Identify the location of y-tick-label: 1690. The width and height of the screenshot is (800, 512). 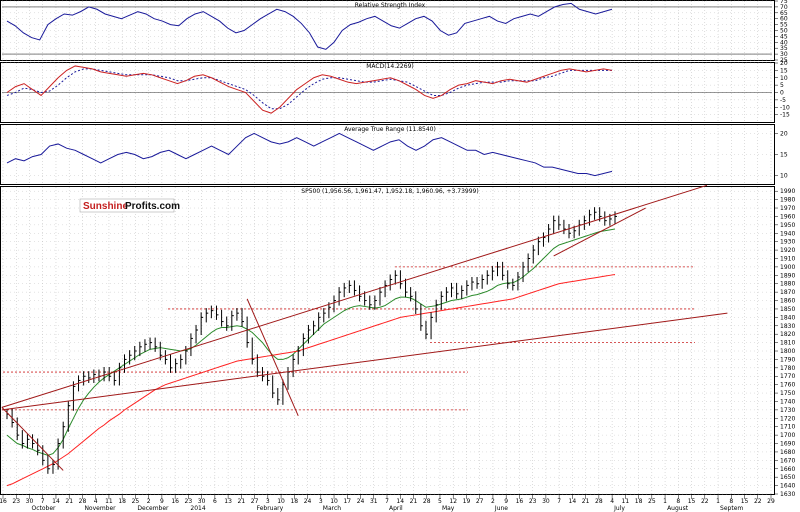
(787, 444).